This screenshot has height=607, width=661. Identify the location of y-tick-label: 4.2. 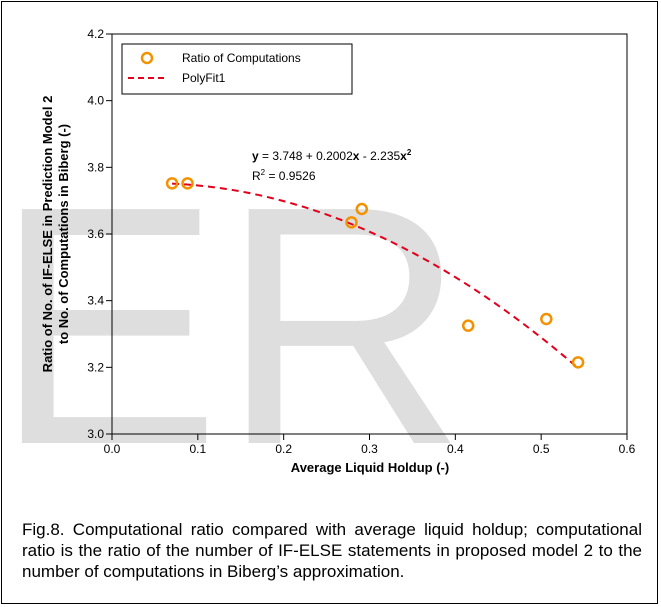
(95, 34).